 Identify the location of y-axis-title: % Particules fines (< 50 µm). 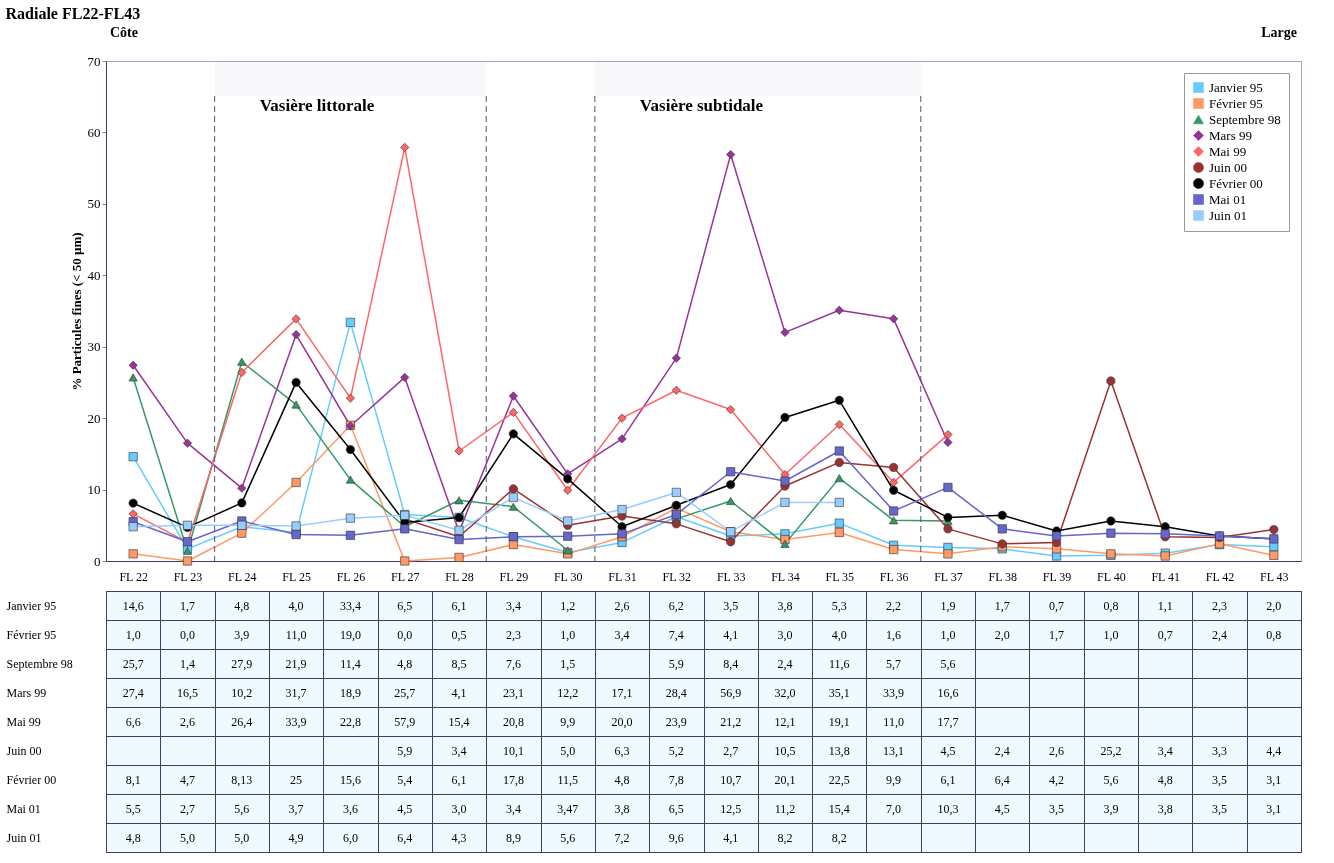
(76, 311).